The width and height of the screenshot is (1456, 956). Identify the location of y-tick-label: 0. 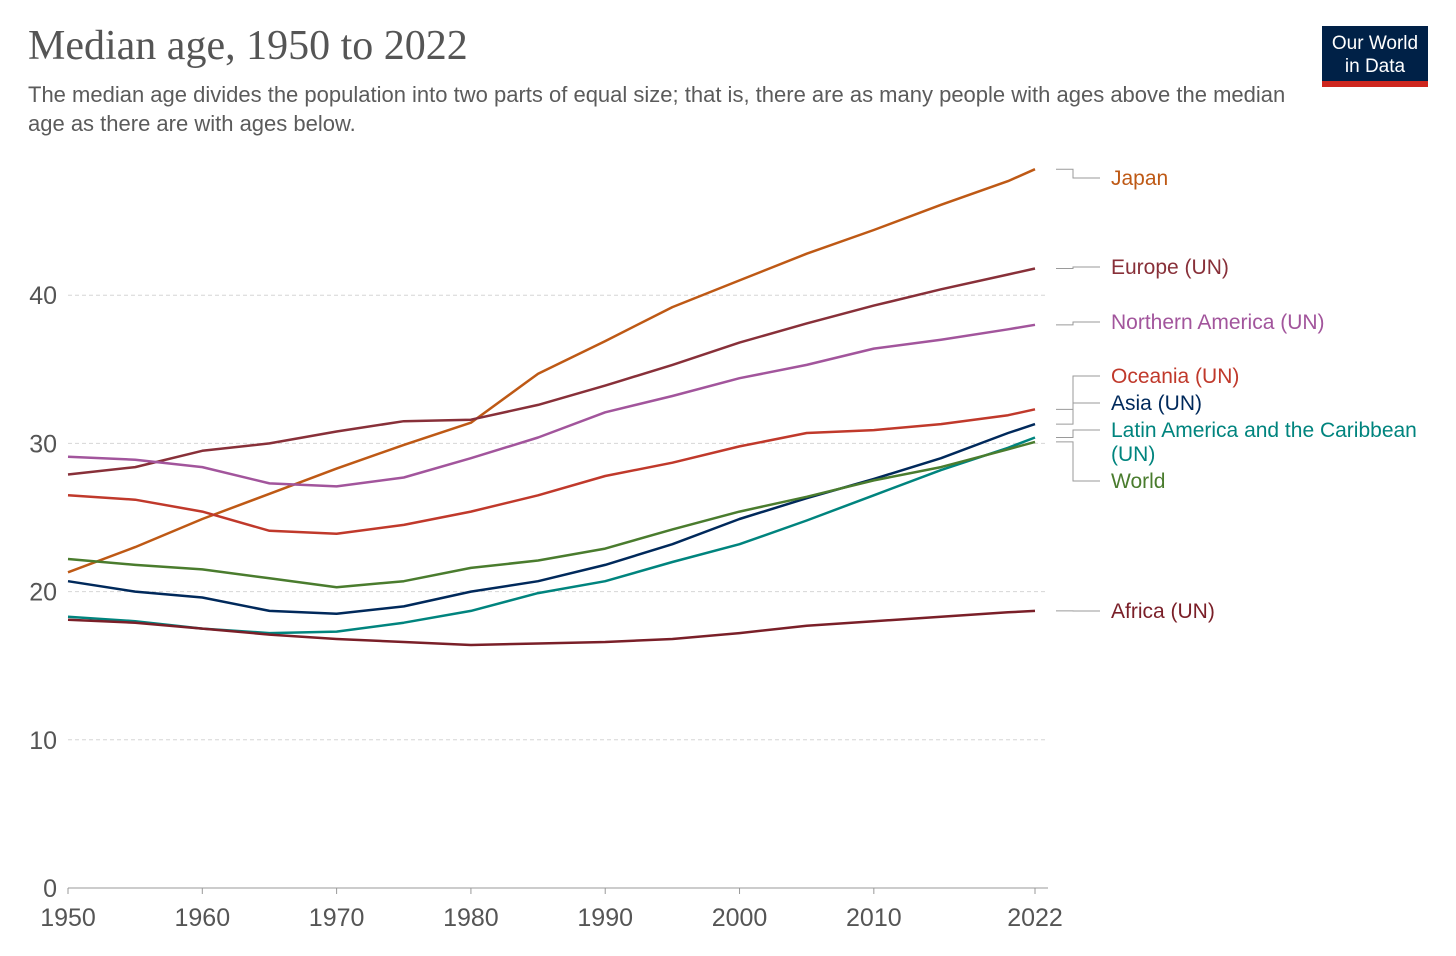
(50, 889).